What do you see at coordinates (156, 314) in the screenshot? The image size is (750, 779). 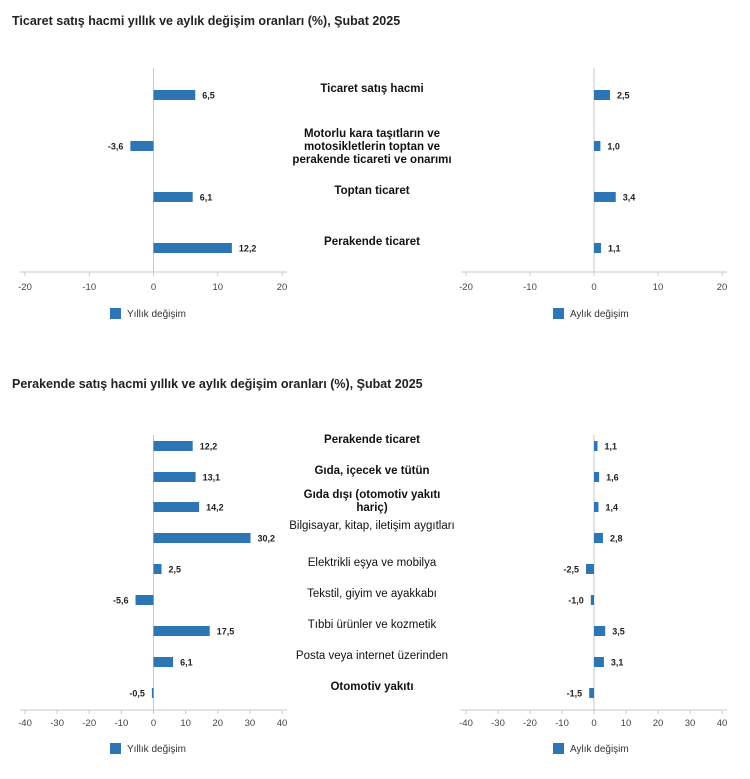 I see `c0-yearly-legend-label: Yıllık değişim` at bounding box center [156, 314].